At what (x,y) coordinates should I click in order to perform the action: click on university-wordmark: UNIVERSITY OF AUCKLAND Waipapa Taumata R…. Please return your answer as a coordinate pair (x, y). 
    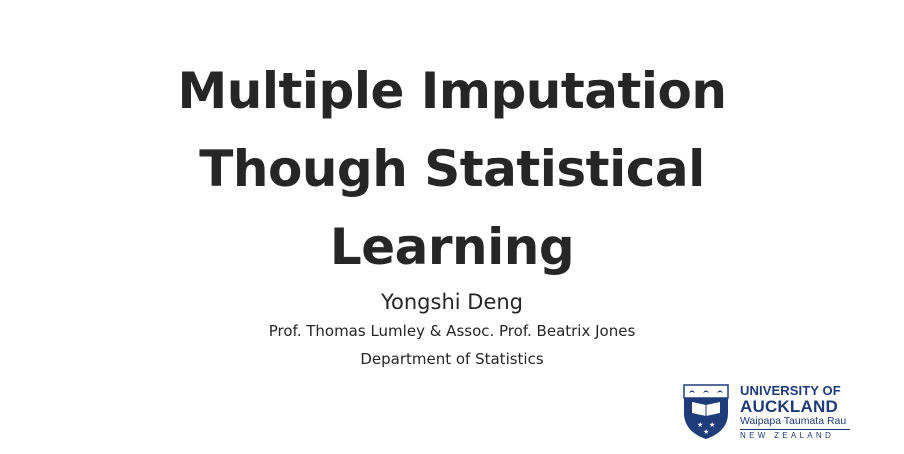
    Looking at the image, I should click on (797, 412).